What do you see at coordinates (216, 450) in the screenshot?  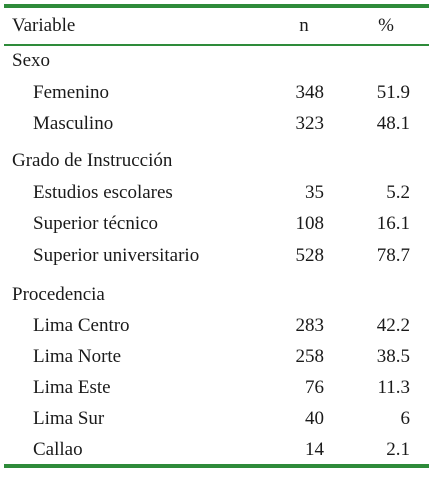 I see `table-row: Callao 14 2.1` at bounding box center [216, 450].